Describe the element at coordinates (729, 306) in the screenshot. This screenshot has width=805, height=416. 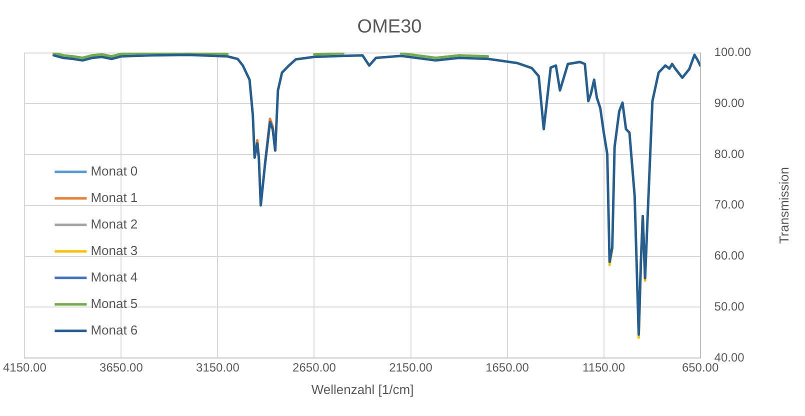
I see `y-tick-label: 50.00` at that location.